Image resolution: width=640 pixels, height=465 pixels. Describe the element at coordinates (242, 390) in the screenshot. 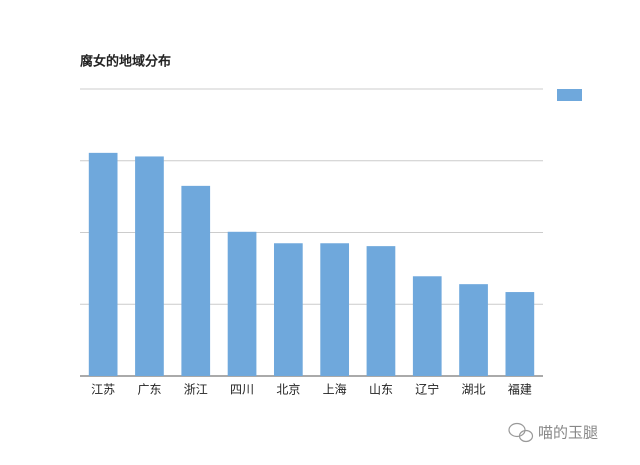

I see `x-tick-label: 四川` at that location.